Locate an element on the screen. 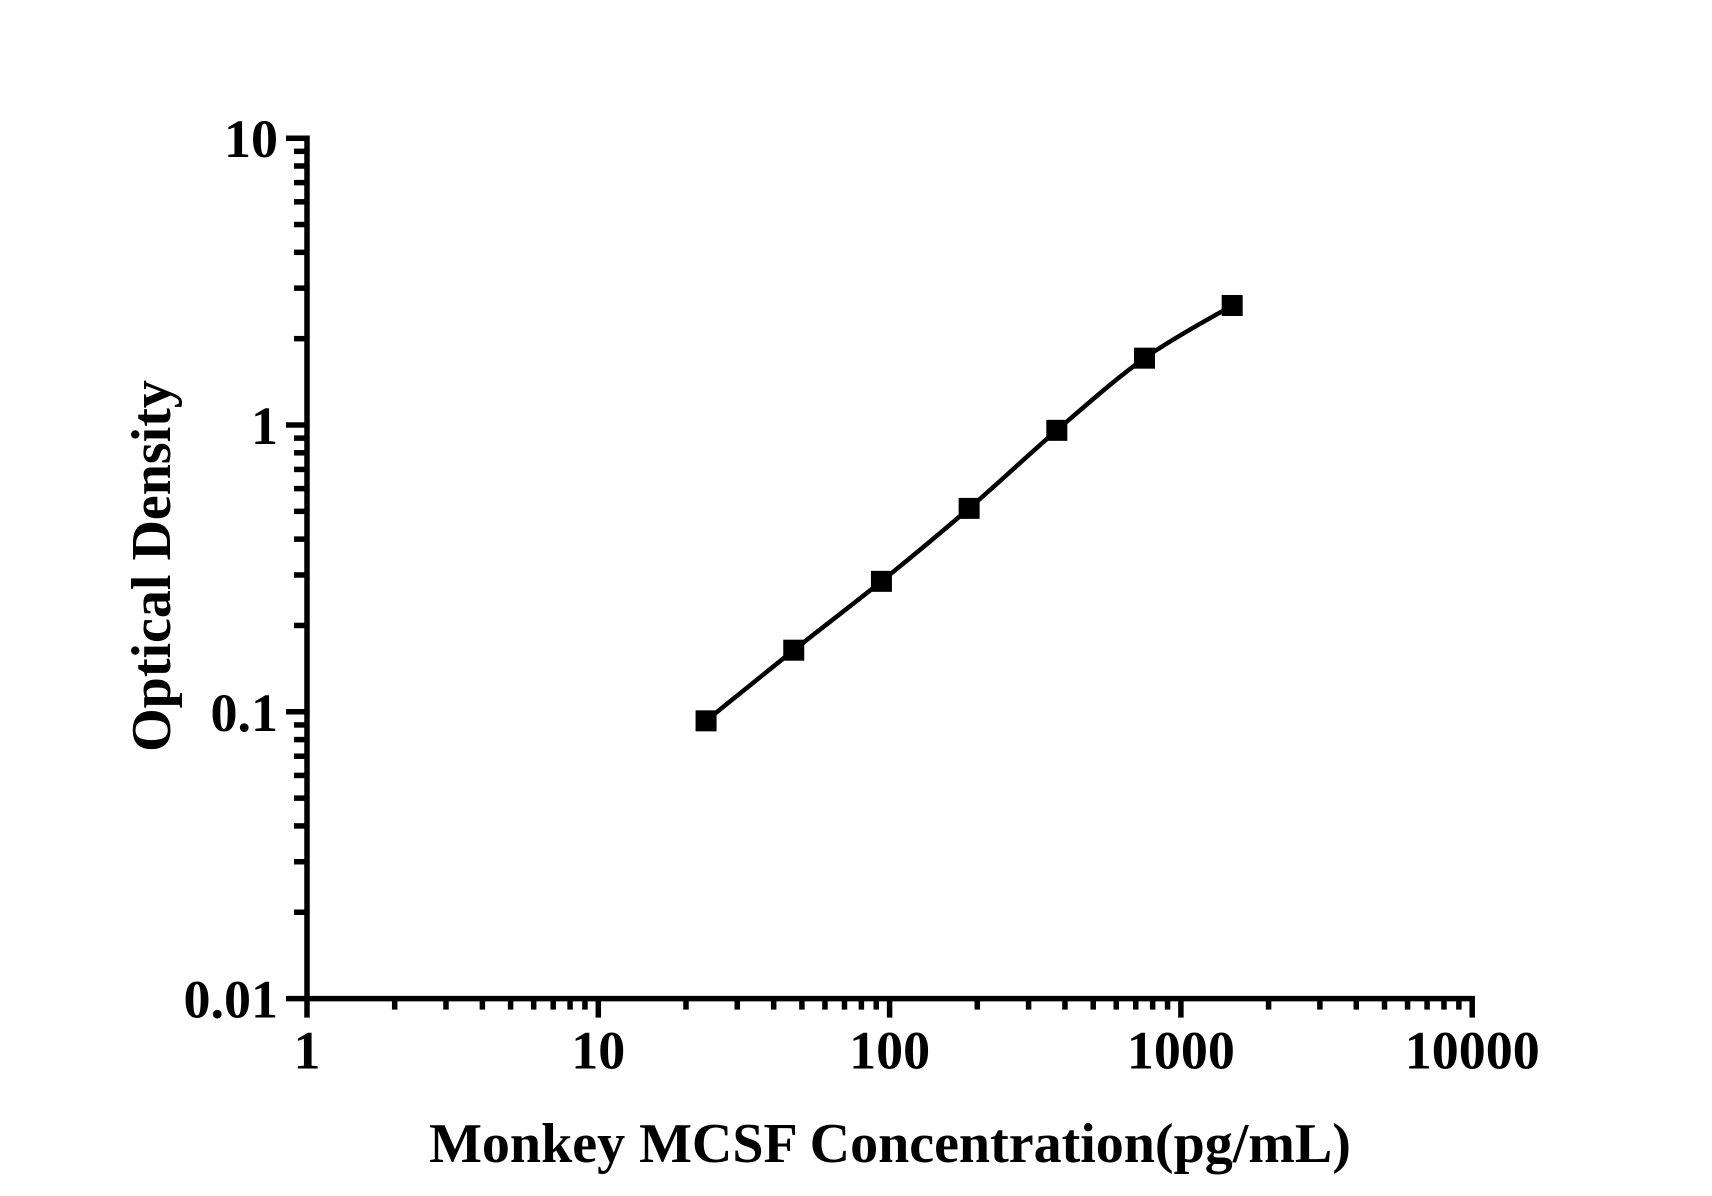 Image resolution: width=1712 pixels, height=1196 pixels. x-tick-label: 10000 is located at coordinates (1472, 1051).